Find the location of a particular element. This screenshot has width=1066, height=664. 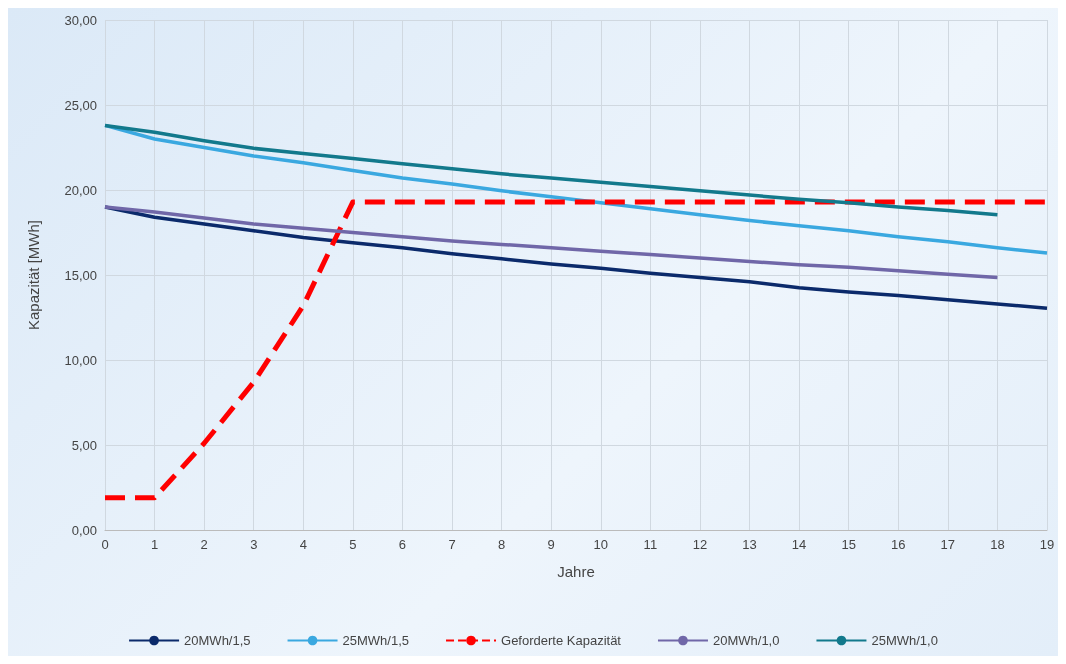

x-tick-label: 12 is located at coordinates (700, 544).